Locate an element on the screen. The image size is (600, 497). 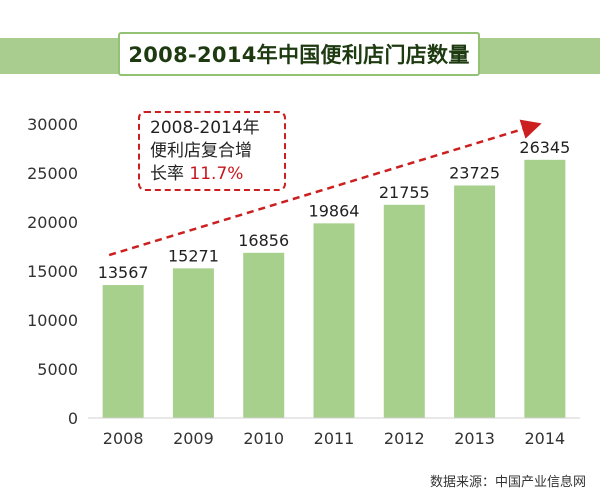
x-tick-label: 2011 is located at coordinates (334, 438).